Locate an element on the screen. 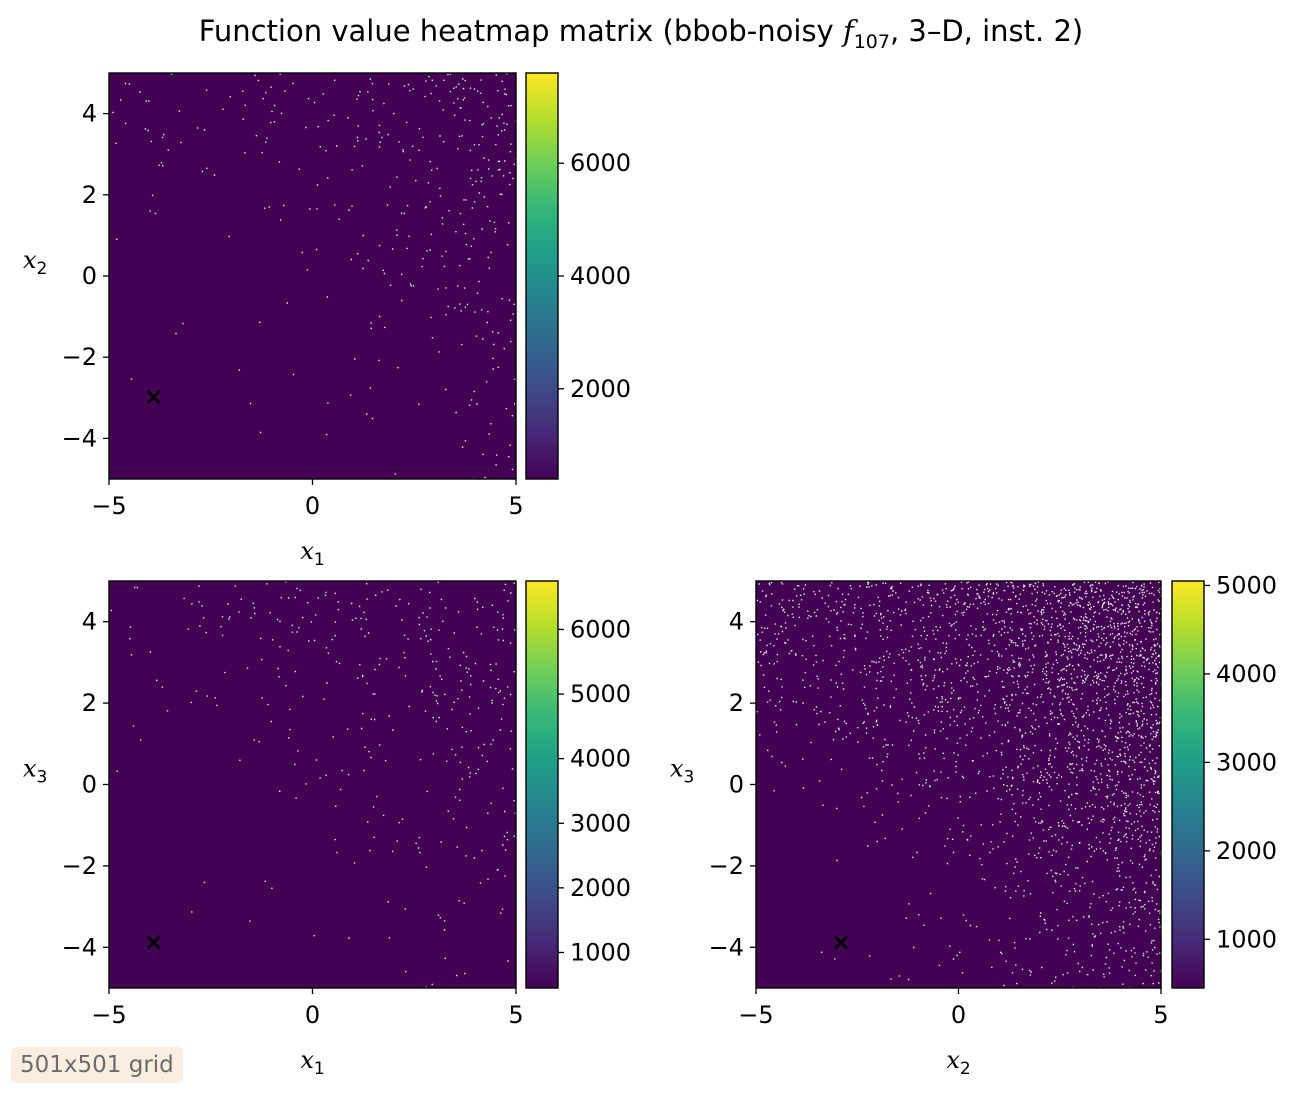 The width and height of the screenshot is (1314, 1102). y-axis-label: x2 is located at coordinates (35, 262).